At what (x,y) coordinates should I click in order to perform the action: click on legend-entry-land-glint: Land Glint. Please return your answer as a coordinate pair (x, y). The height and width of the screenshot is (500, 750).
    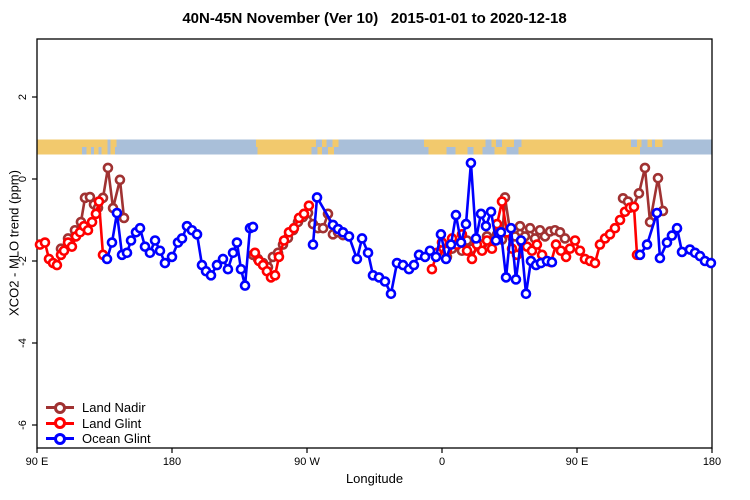
    Looking at the image, I should click on (98, 424).